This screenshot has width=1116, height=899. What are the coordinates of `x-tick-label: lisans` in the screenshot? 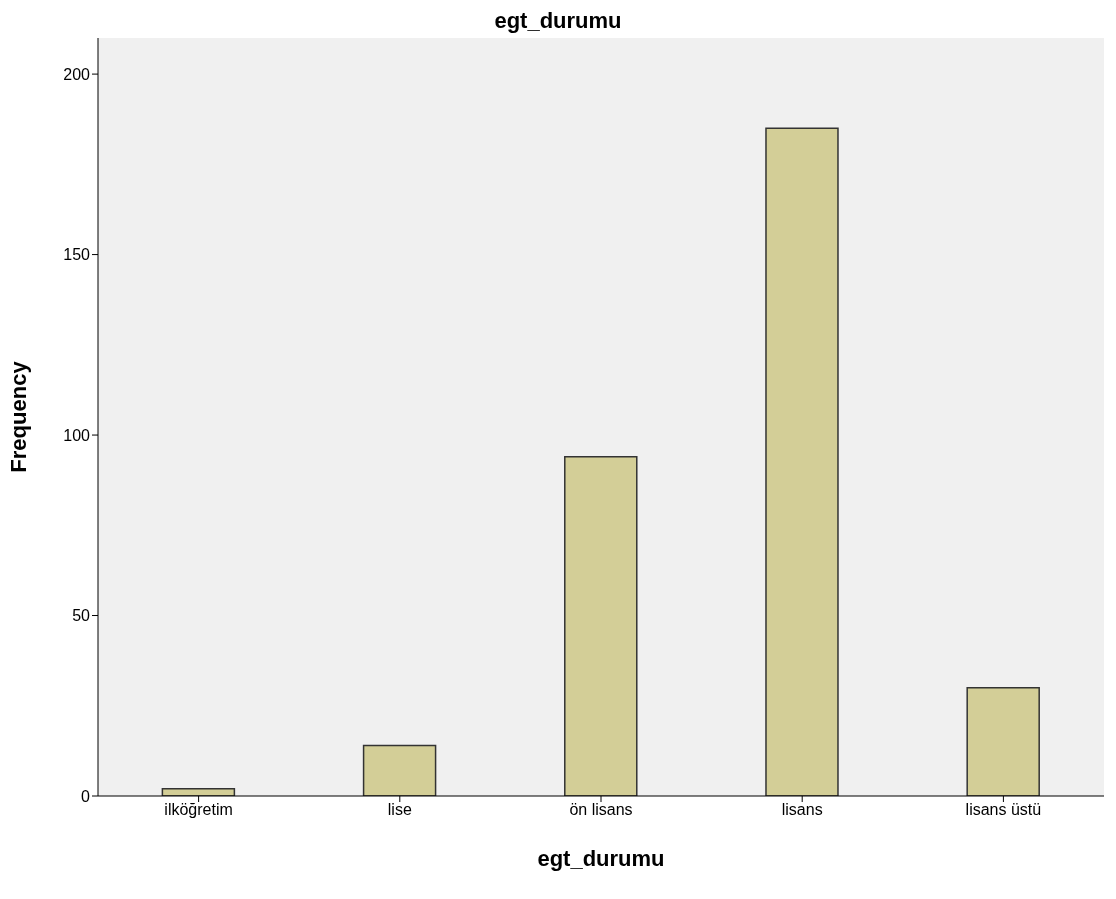 It's located at (802, 810).